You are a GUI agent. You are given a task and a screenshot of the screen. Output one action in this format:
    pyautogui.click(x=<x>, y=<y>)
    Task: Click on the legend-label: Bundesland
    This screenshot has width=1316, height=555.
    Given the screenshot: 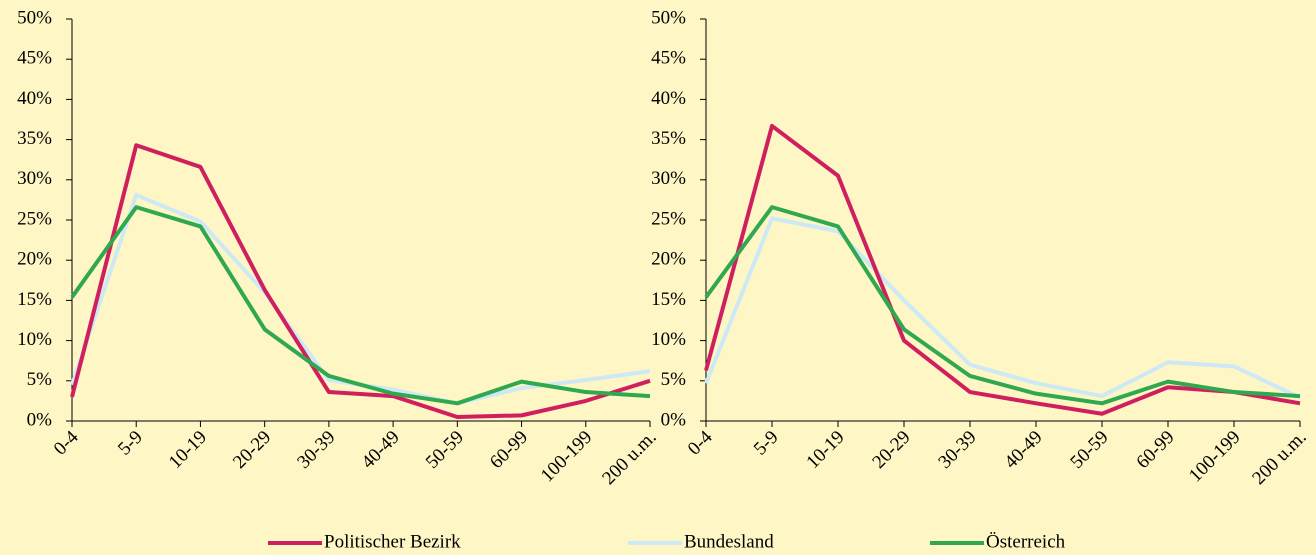 What is the action you would take?
    pyautogui.click(x=729, y=541)
    